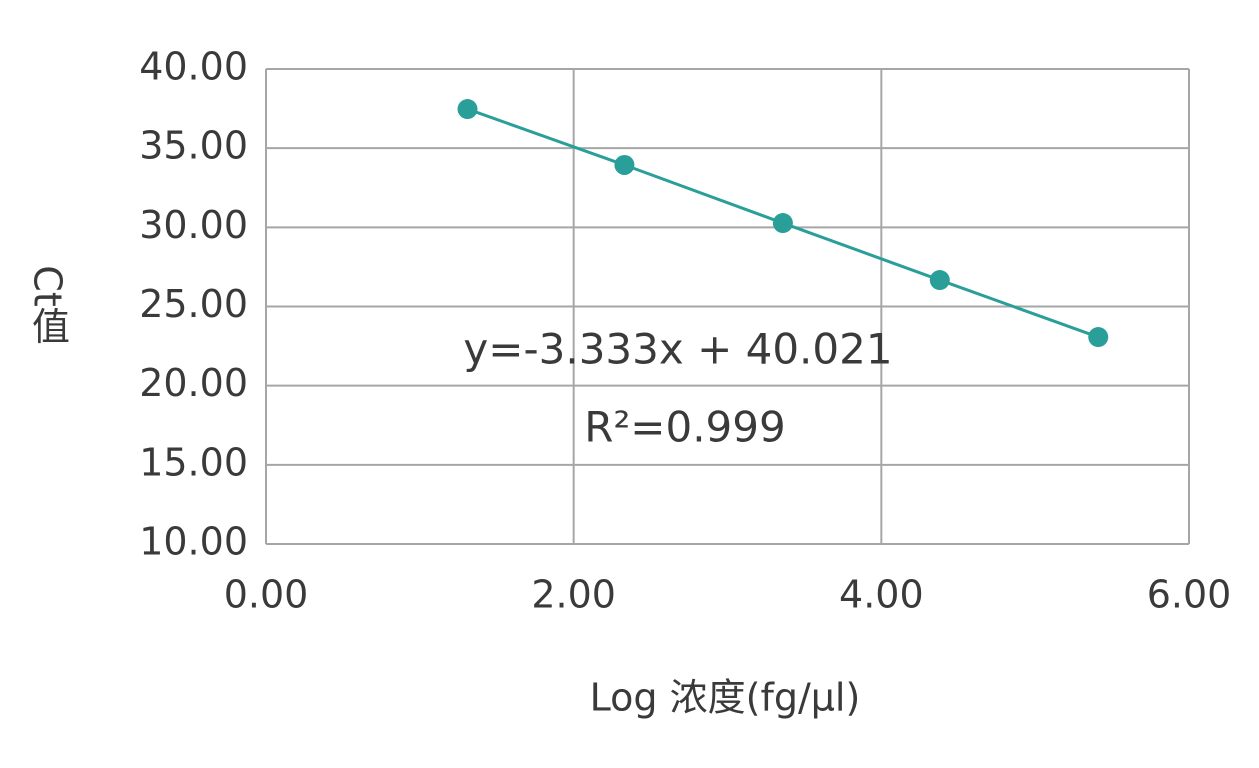 The width and height of the screenshot is (1259, 768). Describe the element at coordinates (193, 542) in the screenshot. I see `y-tick-label: 10.00` at that location.